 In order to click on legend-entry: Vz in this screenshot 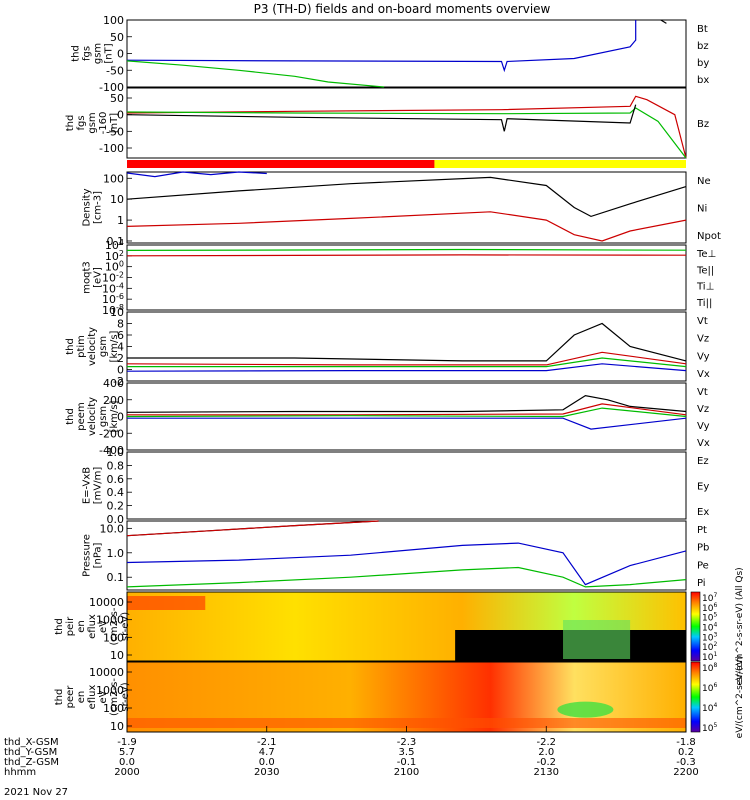, I will do `click(703, 409)`.